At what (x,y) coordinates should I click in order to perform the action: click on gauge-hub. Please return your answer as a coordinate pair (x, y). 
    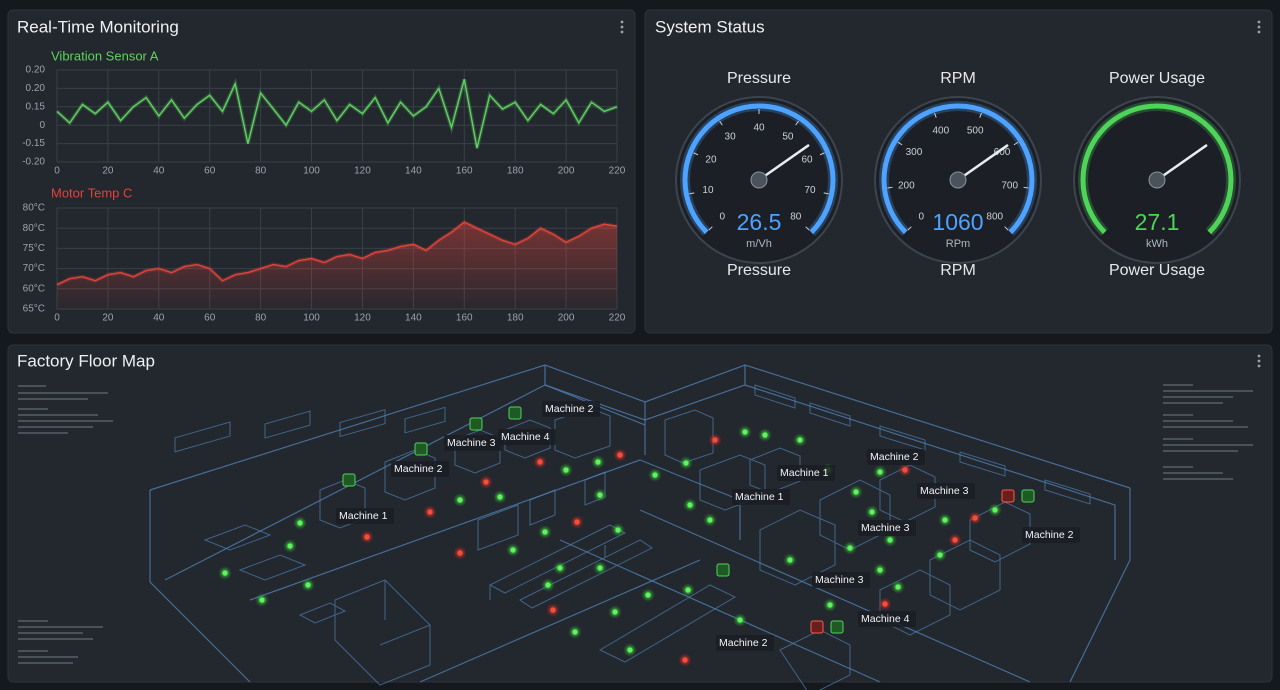
    Looking at the image, I should click on (1157, 180).